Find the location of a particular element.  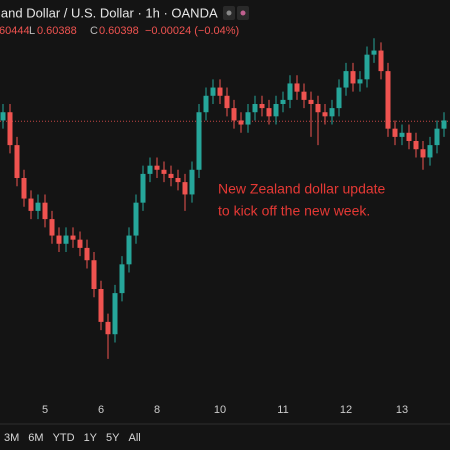

x-tick-label: 6 is located at coordinates (101, 410).